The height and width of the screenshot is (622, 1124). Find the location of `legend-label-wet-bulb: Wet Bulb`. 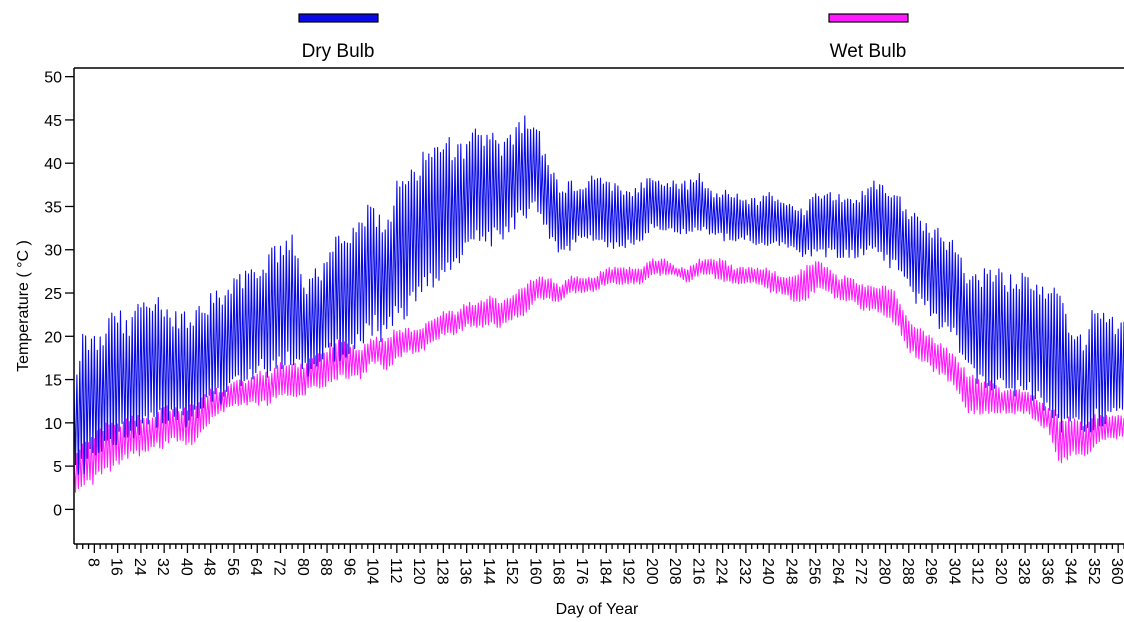

legend-label-wet-bulb: Wet Bulb is located at coordinates (868, 51).